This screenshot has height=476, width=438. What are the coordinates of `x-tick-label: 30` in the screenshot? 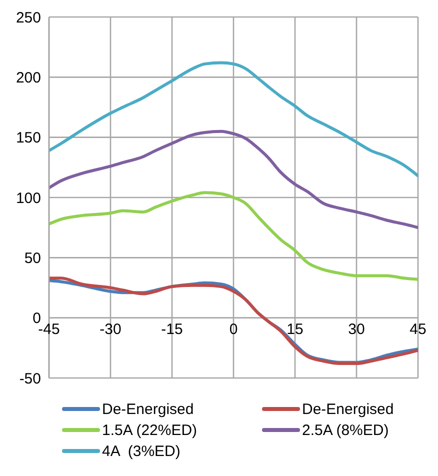 It's located at (356, 329).